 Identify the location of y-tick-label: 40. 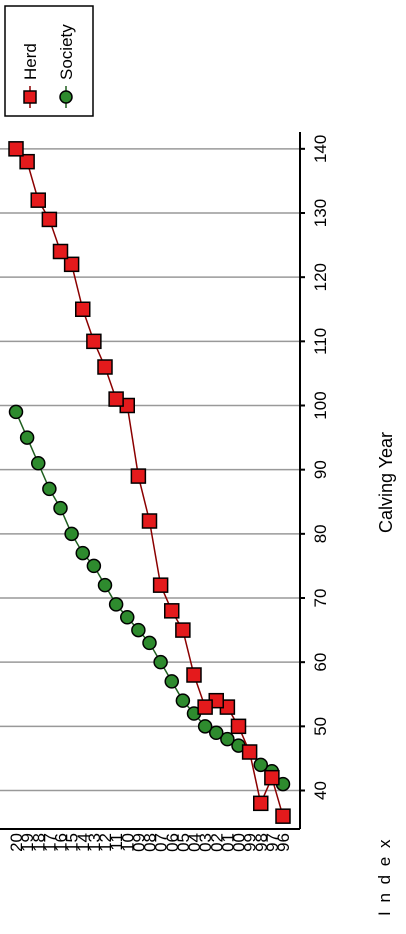
(320, 790).